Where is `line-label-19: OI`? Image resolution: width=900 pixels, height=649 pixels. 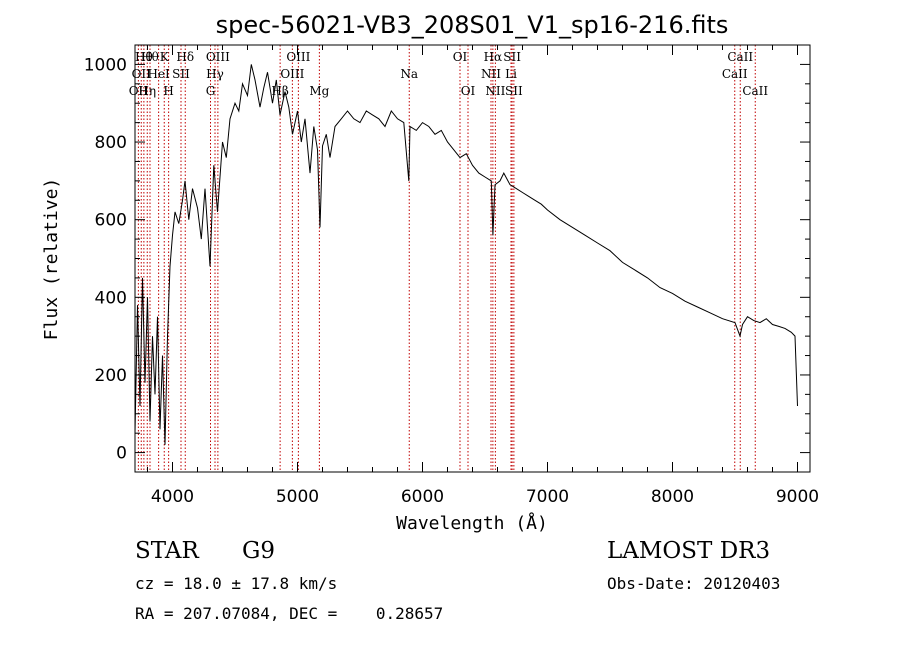
line-label-19: OI is located at coordinates (468, 91).